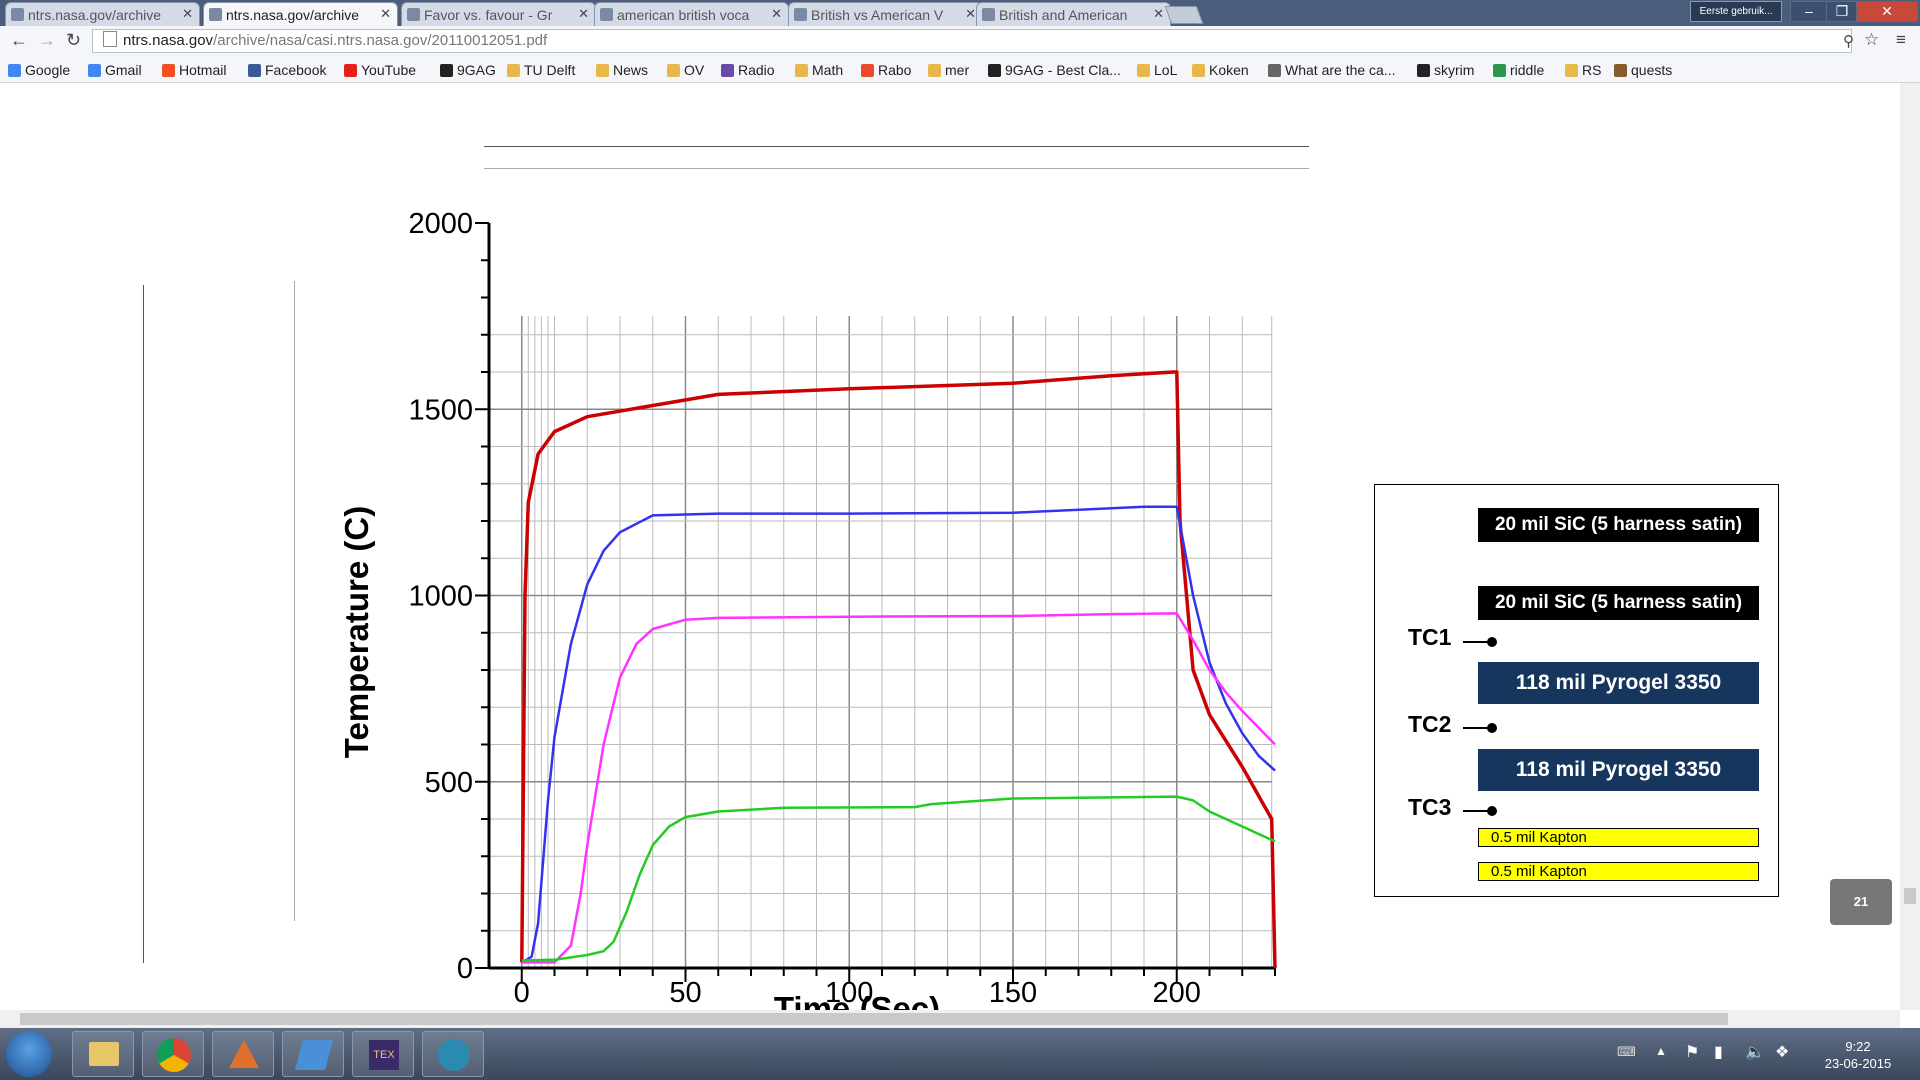 Image resolution: width=1920 pixels, height=1080 pixels. I want to click on matlab-icon, so click(243, 1054).